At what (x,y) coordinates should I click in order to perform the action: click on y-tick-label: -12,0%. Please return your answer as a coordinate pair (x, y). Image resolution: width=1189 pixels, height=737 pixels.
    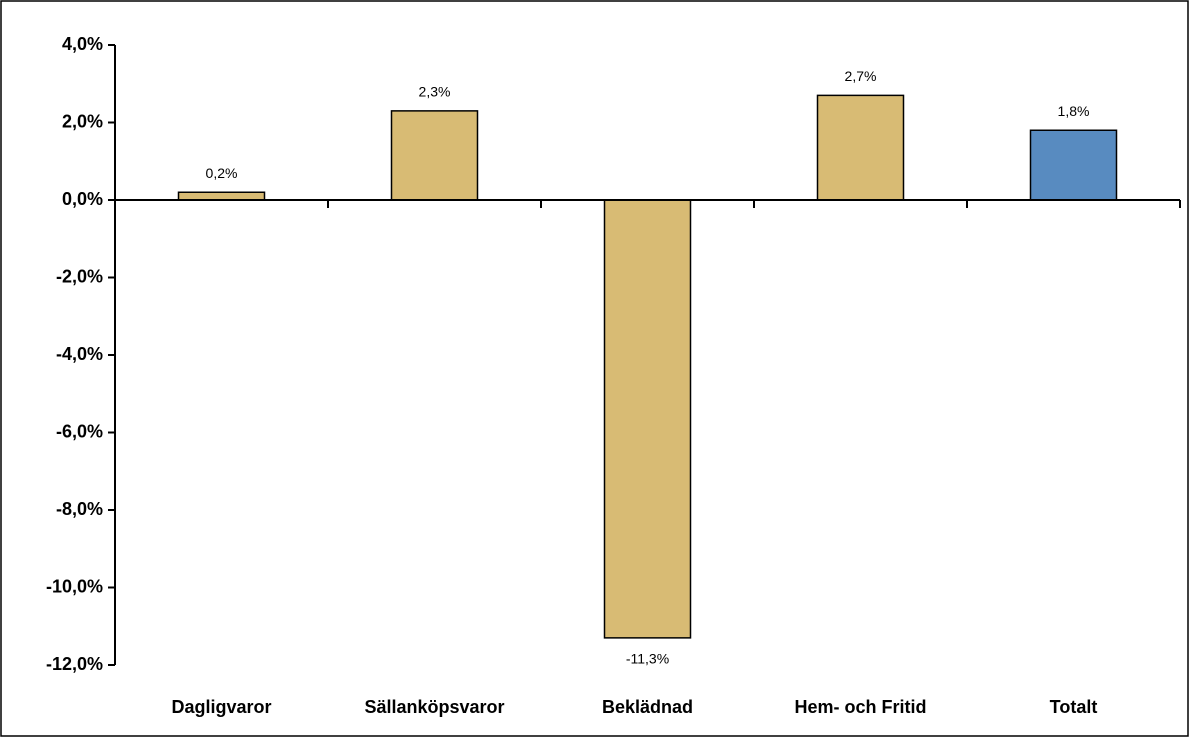
    Looking at the image, I should click on (74, 664).